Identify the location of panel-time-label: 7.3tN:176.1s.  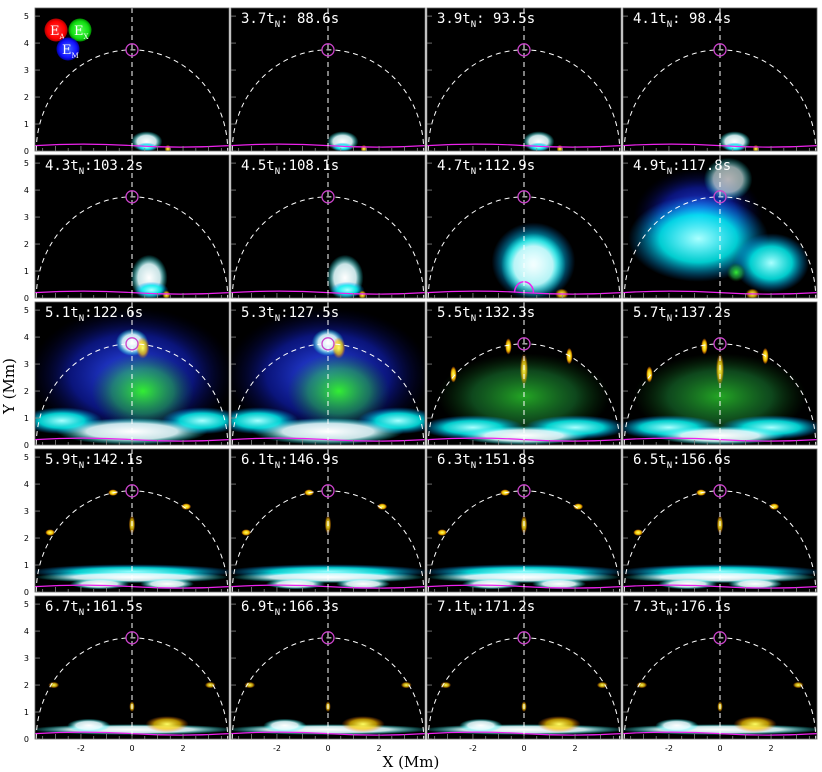
(682, 608).